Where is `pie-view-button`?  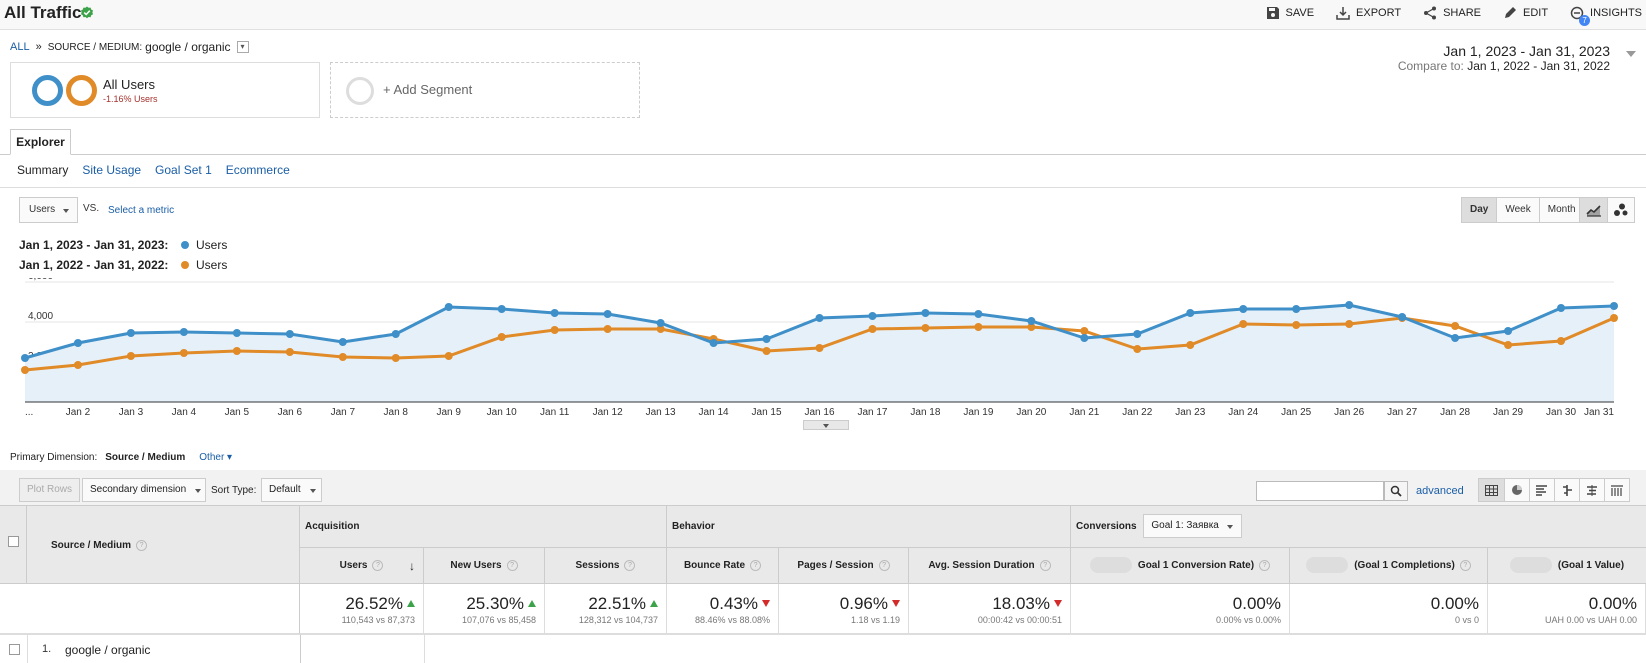
pie-view-button is located at coordinates (1516, 490).